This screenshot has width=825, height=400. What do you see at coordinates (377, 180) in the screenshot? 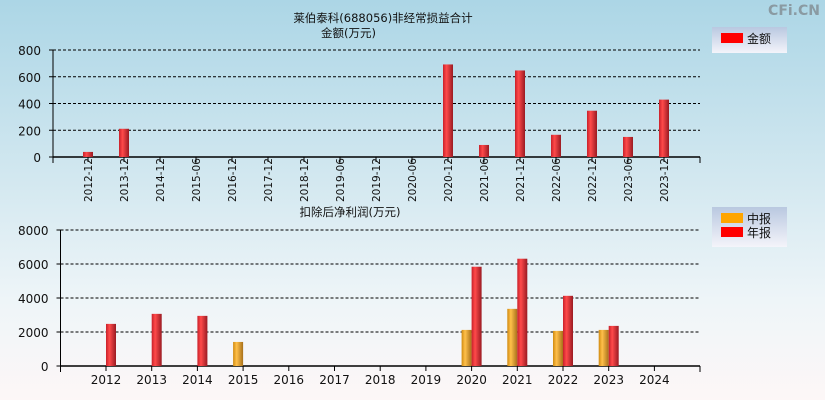
I see `x-tick-label: 2019-12` at bounding box center [377, 180].